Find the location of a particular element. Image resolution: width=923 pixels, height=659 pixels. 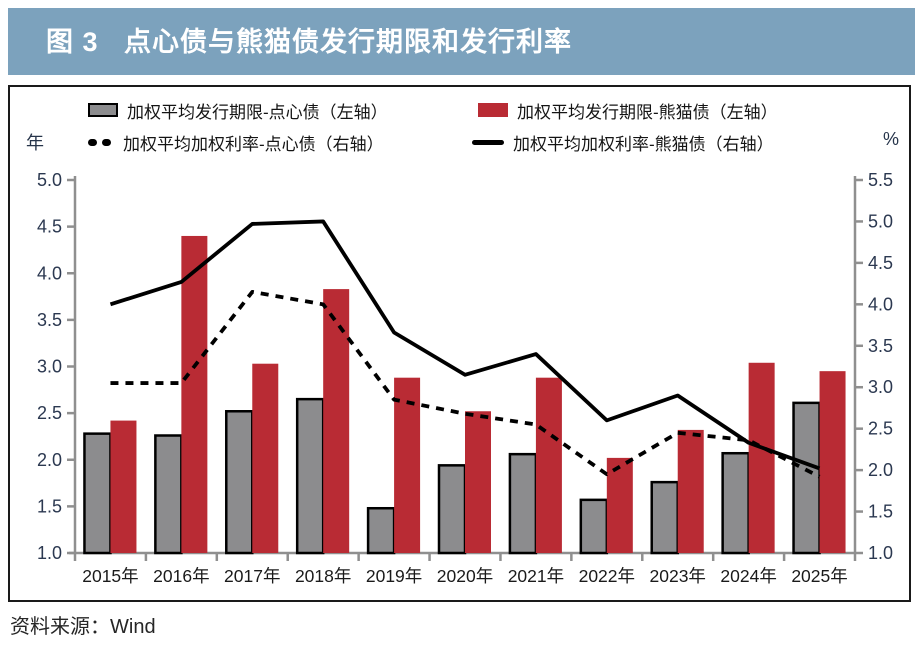

x-axis-category-label: 2019年 is located at coordinates (394, 576).